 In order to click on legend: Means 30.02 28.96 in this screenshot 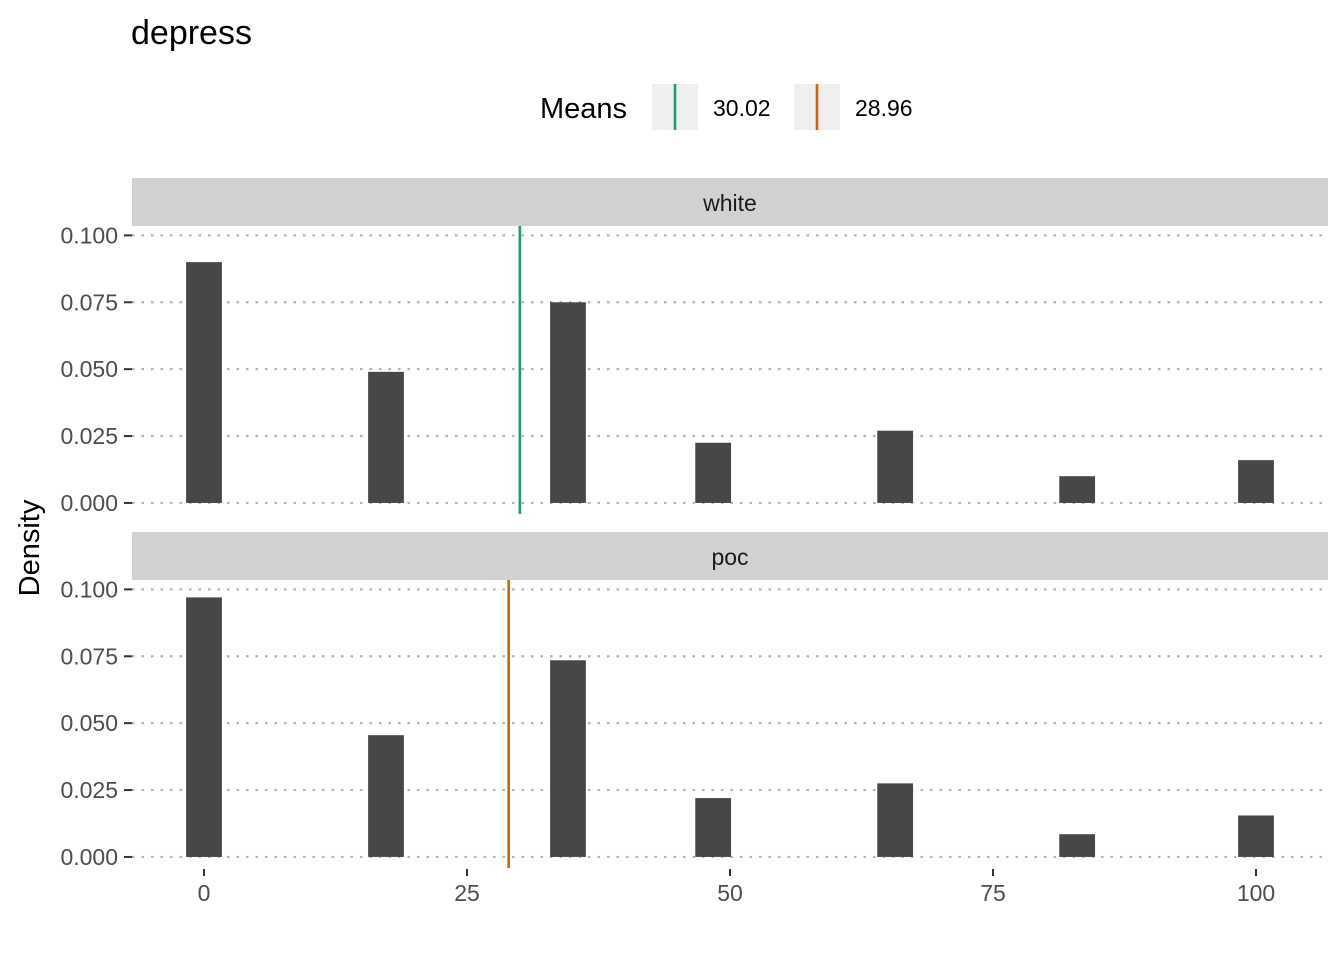, I will do `click(726, 107)`.